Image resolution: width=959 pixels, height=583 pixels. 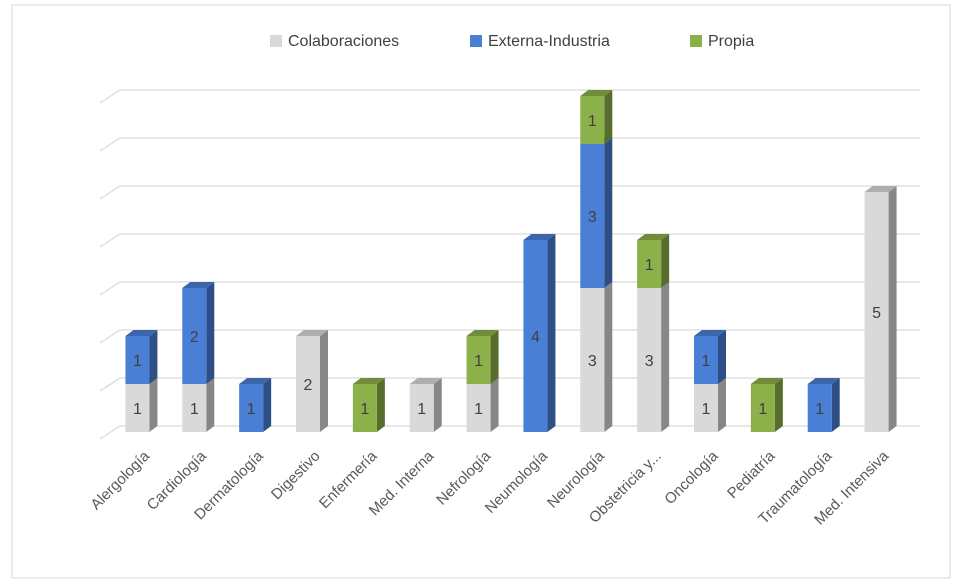 What do you see at coordinates (549, 41) in the screenshot?
I see `legend-label: Externa-Industria` at bounding box center [549, 41].